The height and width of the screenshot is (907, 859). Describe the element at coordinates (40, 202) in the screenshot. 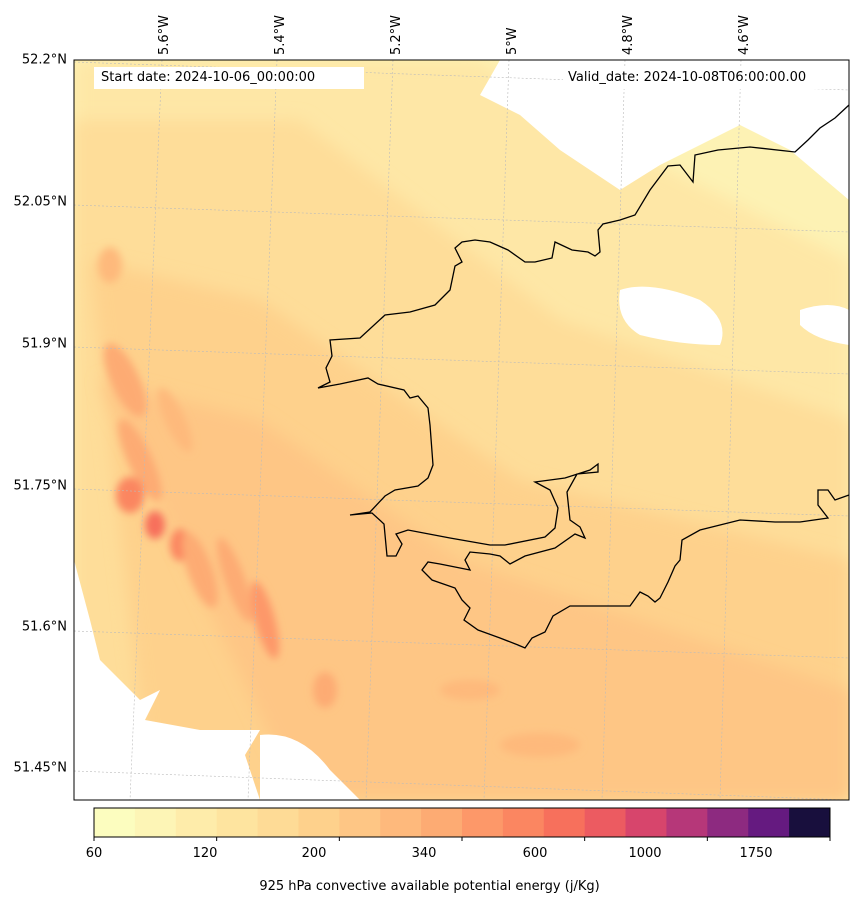

I see `lat-label-52-05: 52.05°N` at that location.